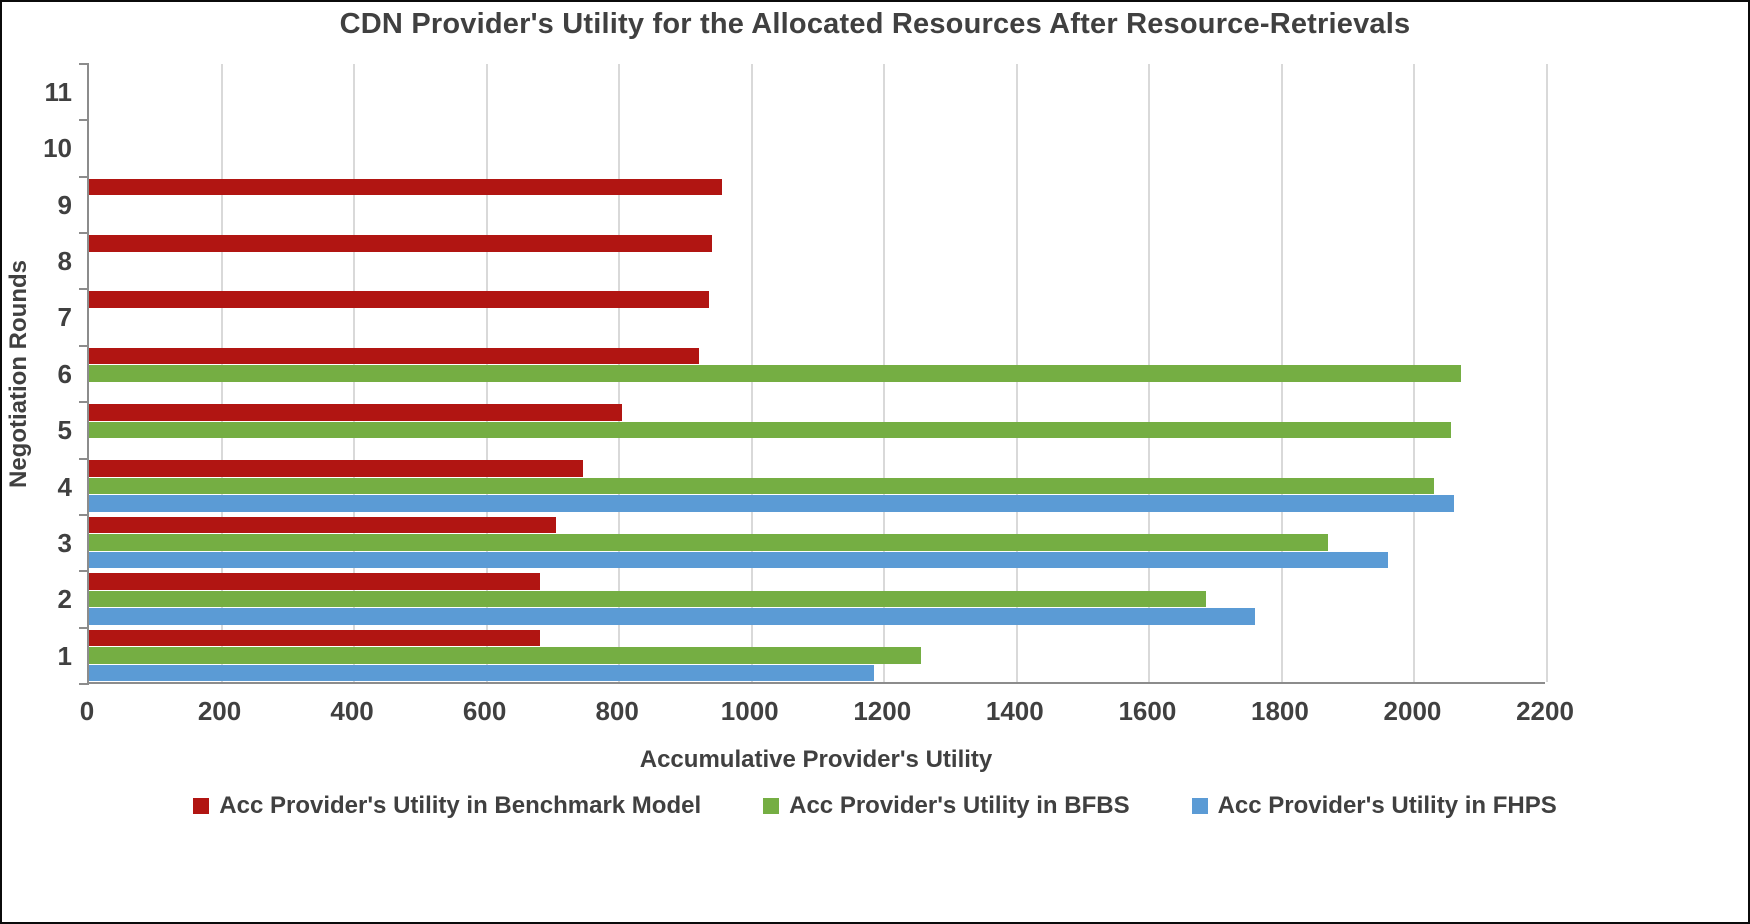  Describe the element at coordinates (64, 655) in the screenshot. I see `y-tick-label: 1` at that location.